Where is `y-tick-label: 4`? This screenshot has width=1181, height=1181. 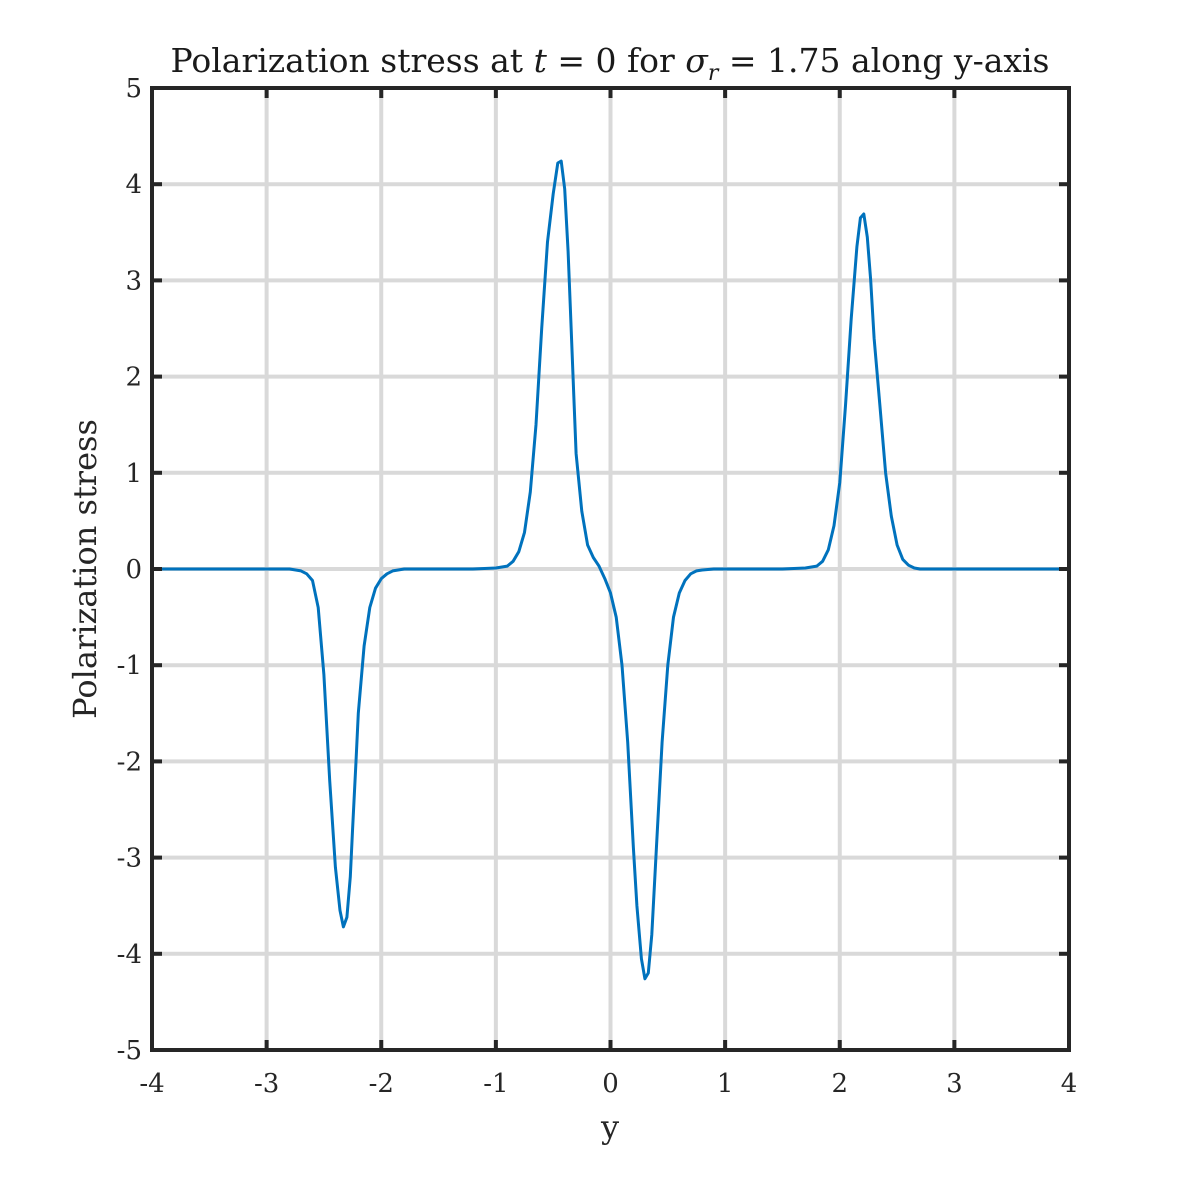
y-tick-label: 4 is located at coordinates (133, 185).